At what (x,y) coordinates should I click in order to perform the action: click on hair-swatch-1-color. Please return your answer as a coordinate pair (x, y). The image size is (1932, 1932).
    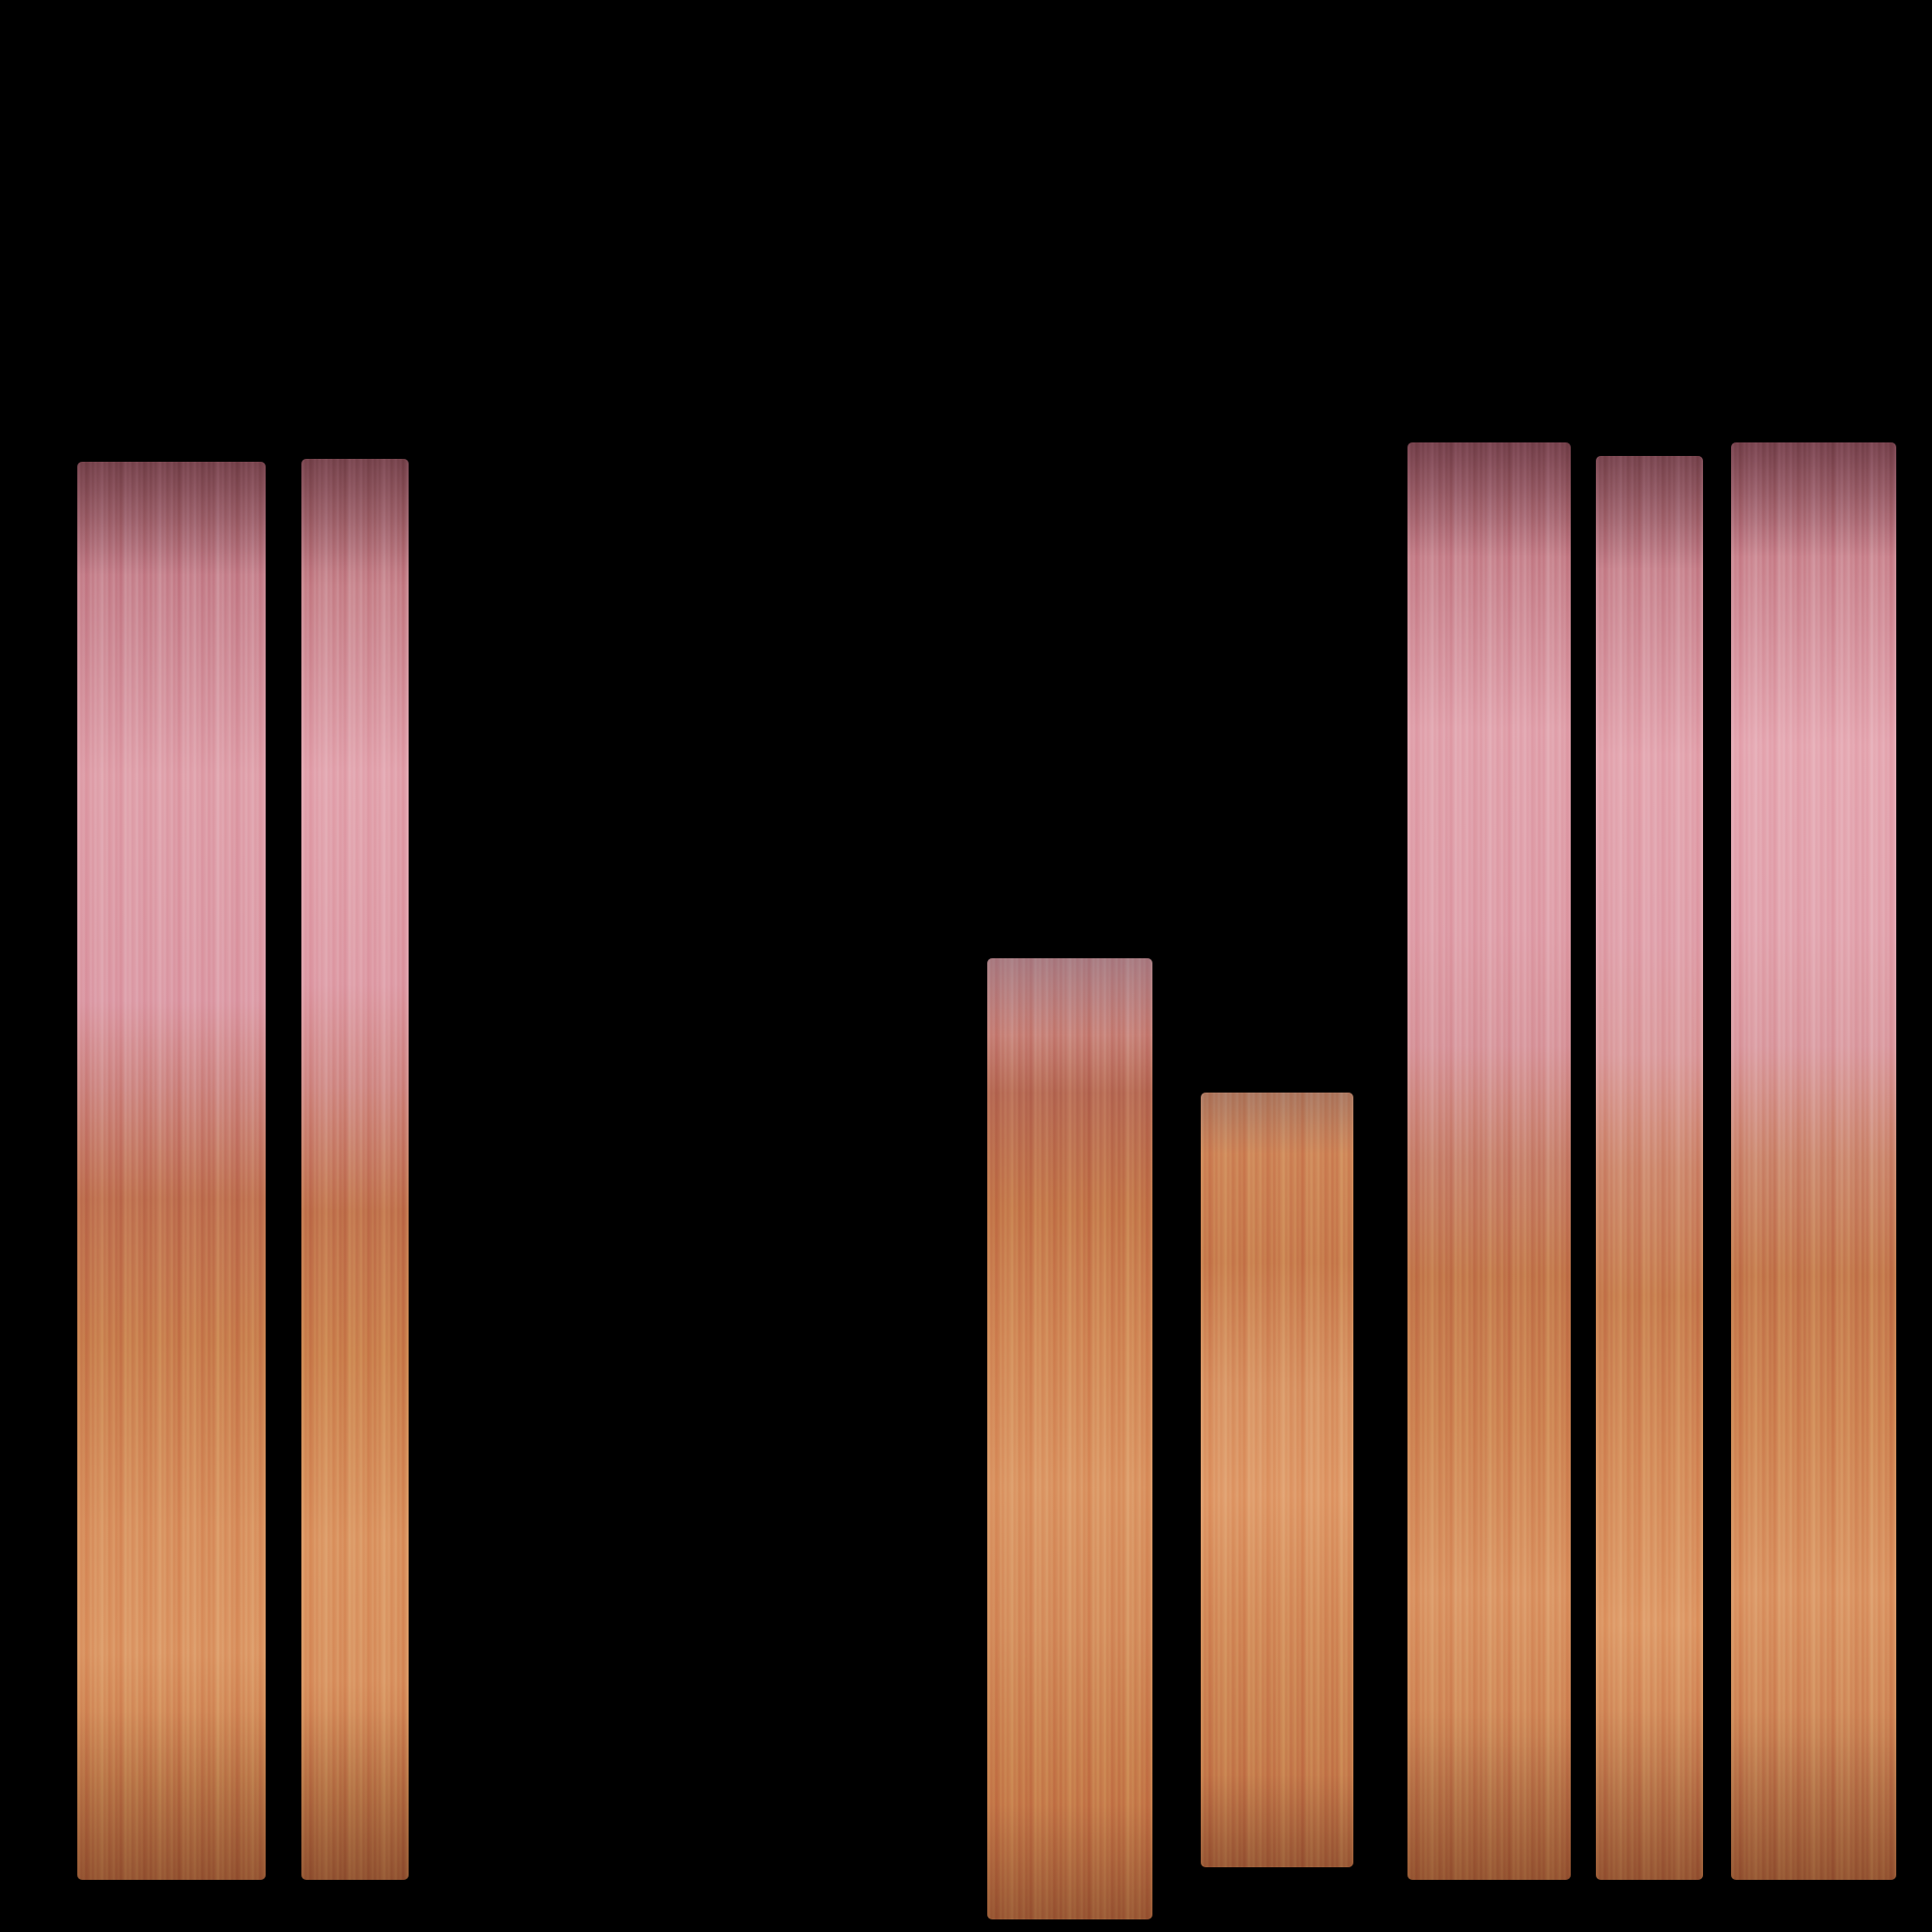
    Looking at the image, I should click on (171, 1171).